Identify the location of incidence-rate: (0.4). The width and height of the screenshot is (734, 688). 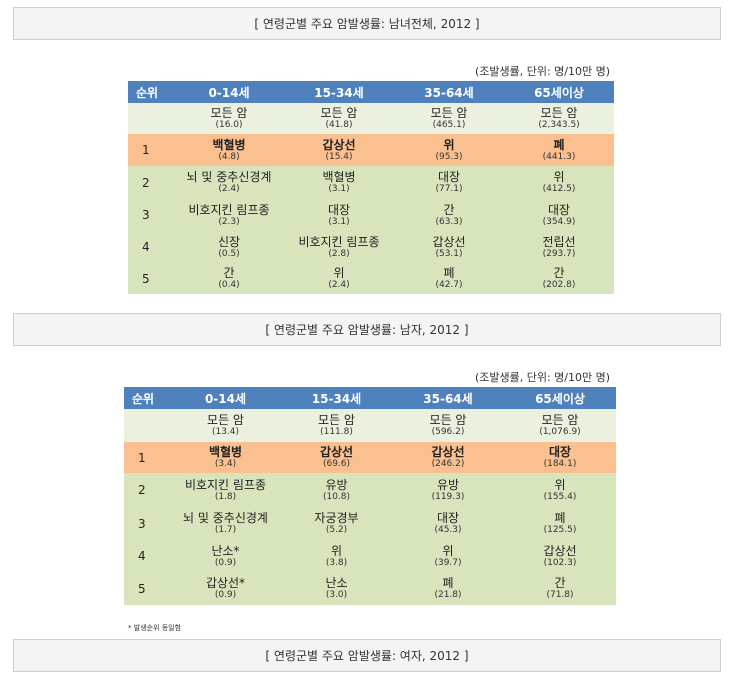
(229, 285).